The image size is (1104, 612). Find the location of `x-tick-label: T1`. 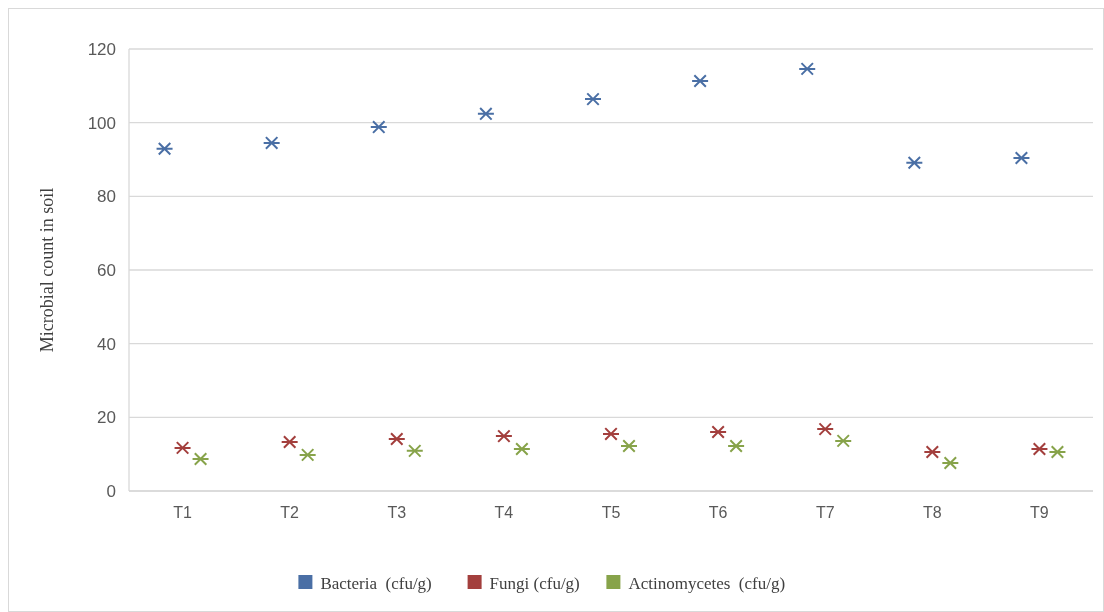

x-tick-label: T1 is located at coordinates (182, 512).